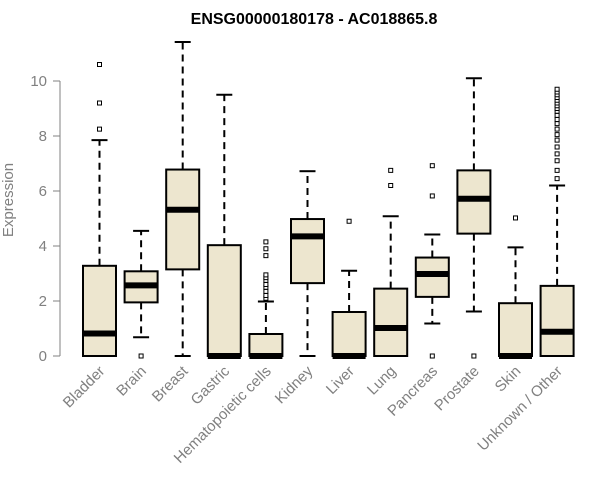 This screenshot has height=500, width=600. I want to click on y-tick-label: 6, so click(43, 191).